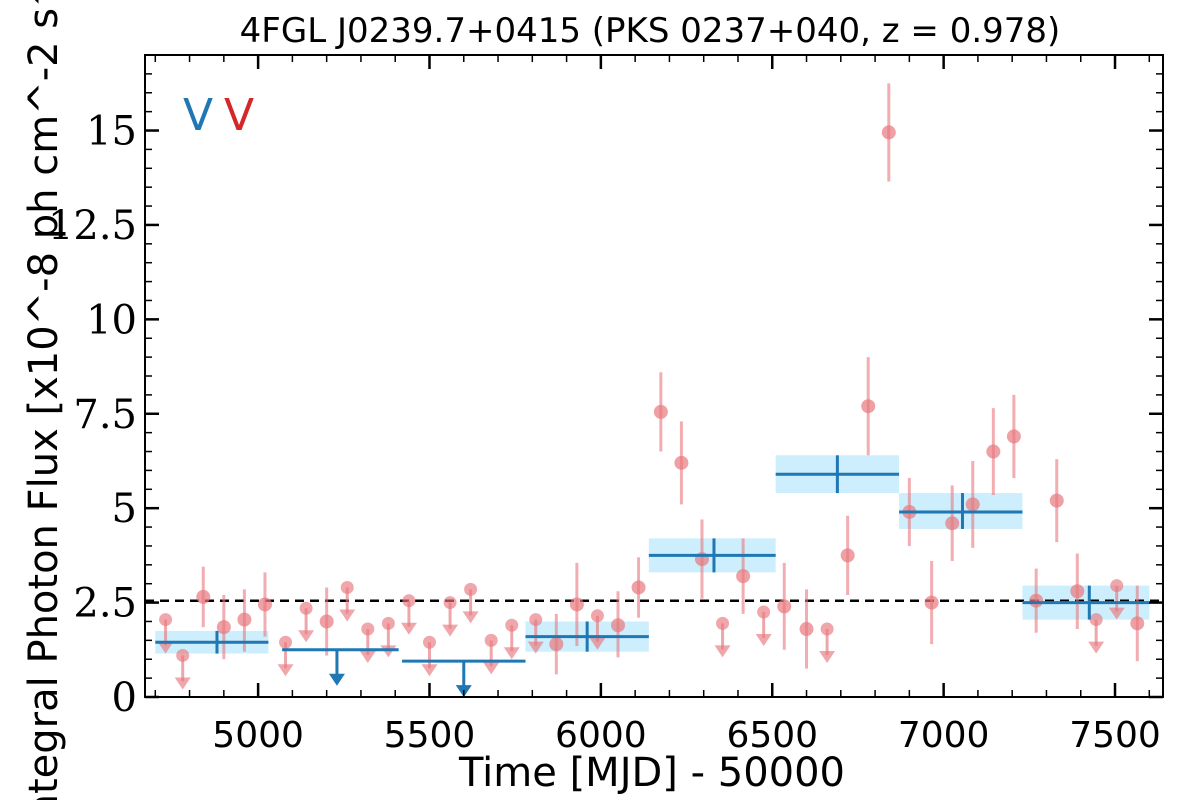  What do you see at coordinates (239, 115) in the screenshot?
I see `legend-label-red: V` at bounding box center [239, 115].